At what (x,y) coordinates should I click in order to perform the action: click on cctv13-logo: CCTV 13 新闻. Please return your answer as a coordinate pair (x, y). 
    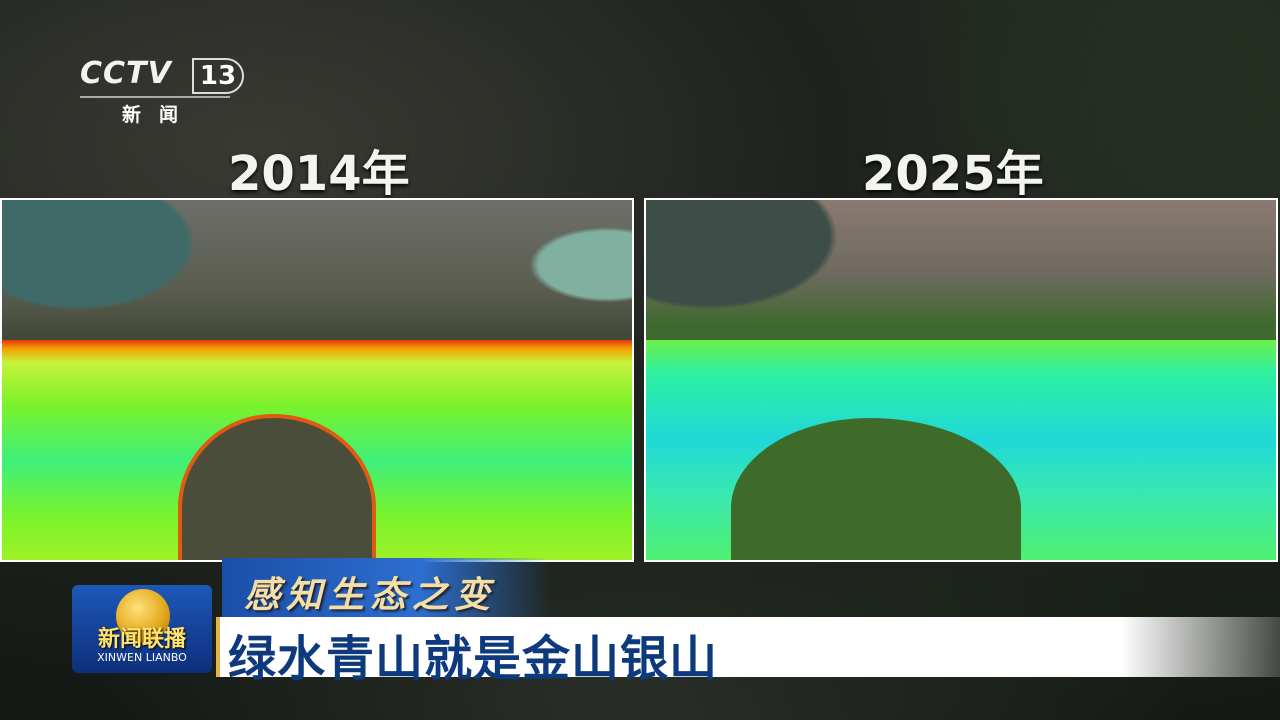
    Looking at the image, I should click on (162, 91).